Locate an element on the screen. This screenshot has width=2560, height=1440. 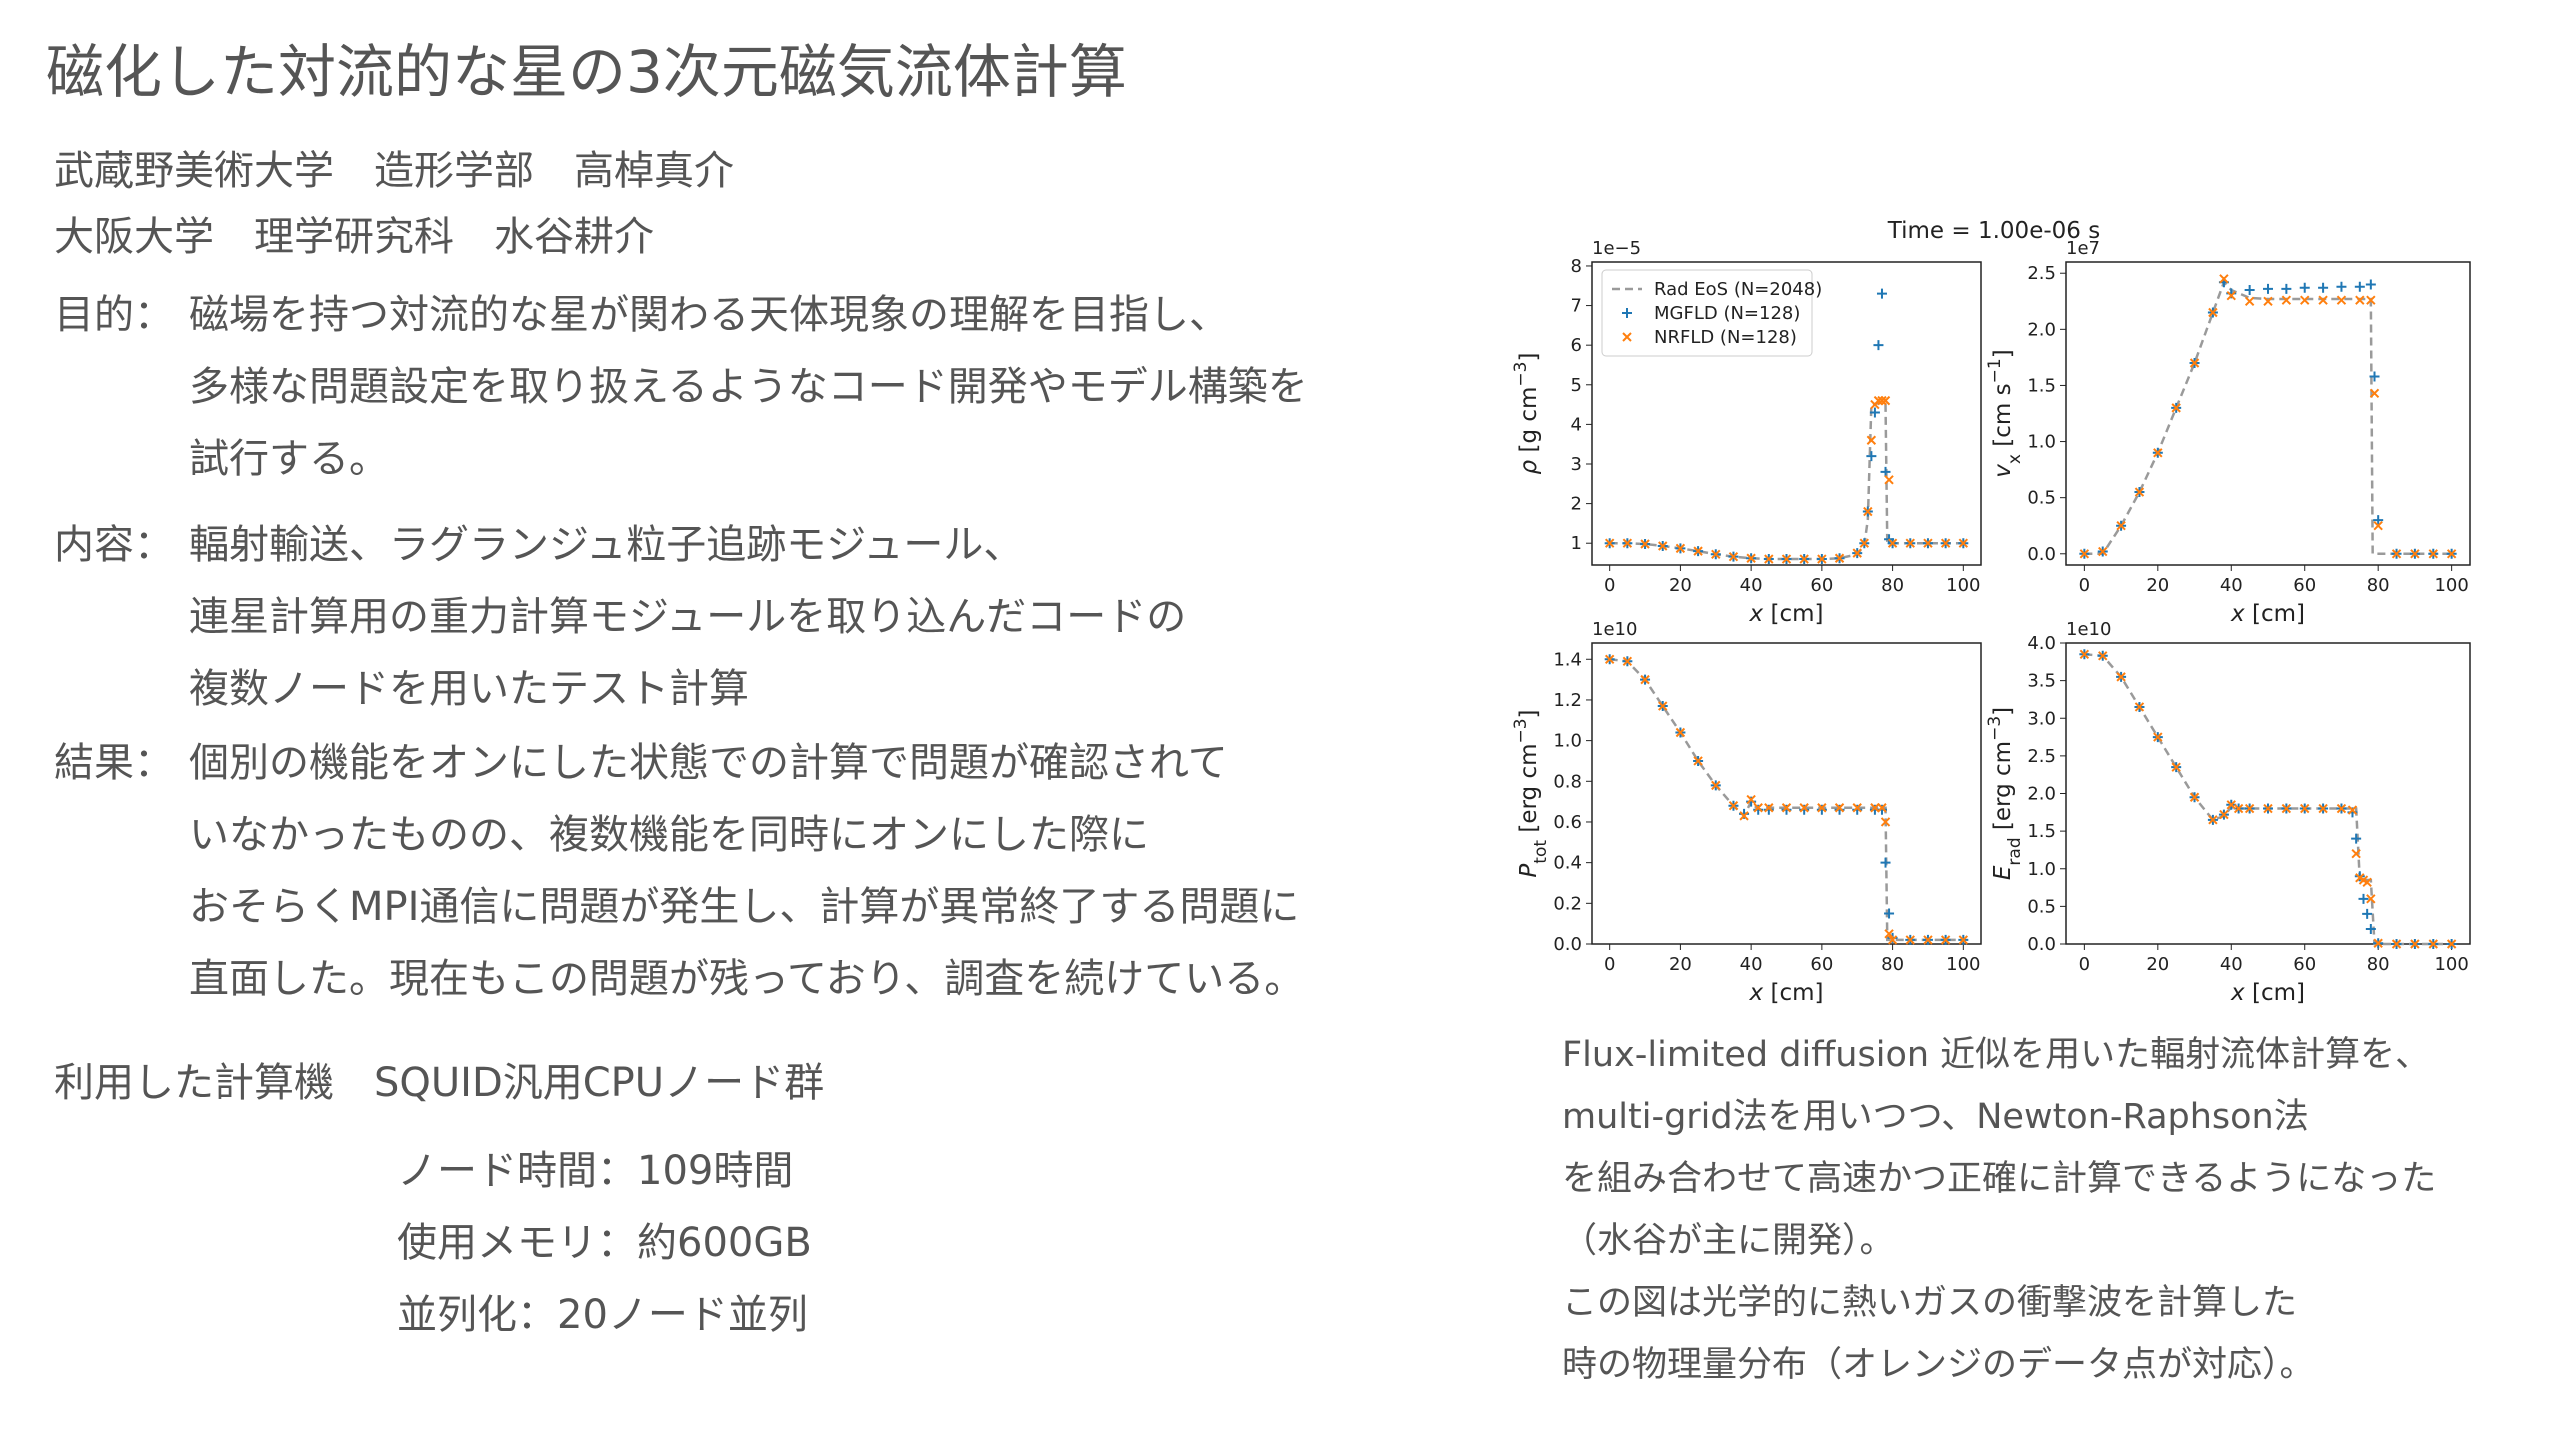
section-label: 目的： is located at coordinates (114, 315).